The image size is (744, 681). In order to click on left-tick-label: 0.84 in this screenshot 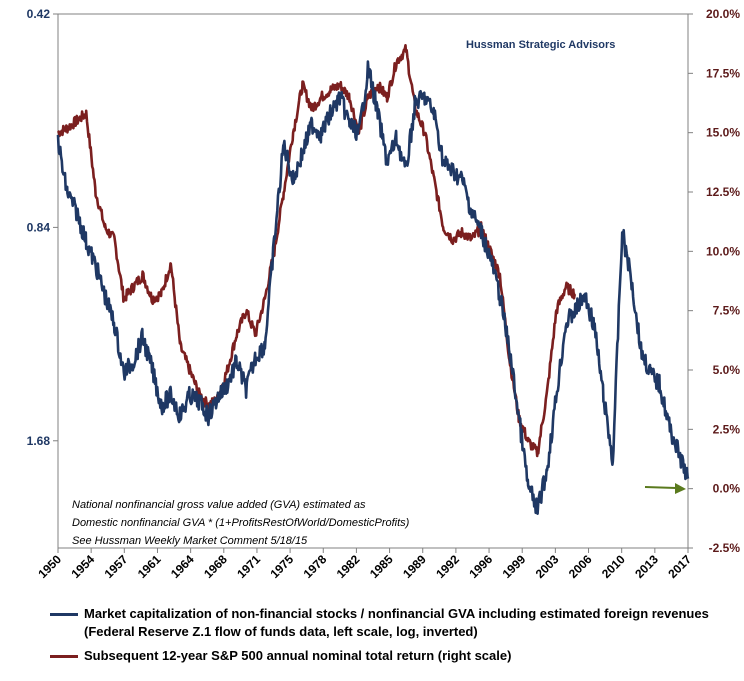, I will do `click(39, 227)`.